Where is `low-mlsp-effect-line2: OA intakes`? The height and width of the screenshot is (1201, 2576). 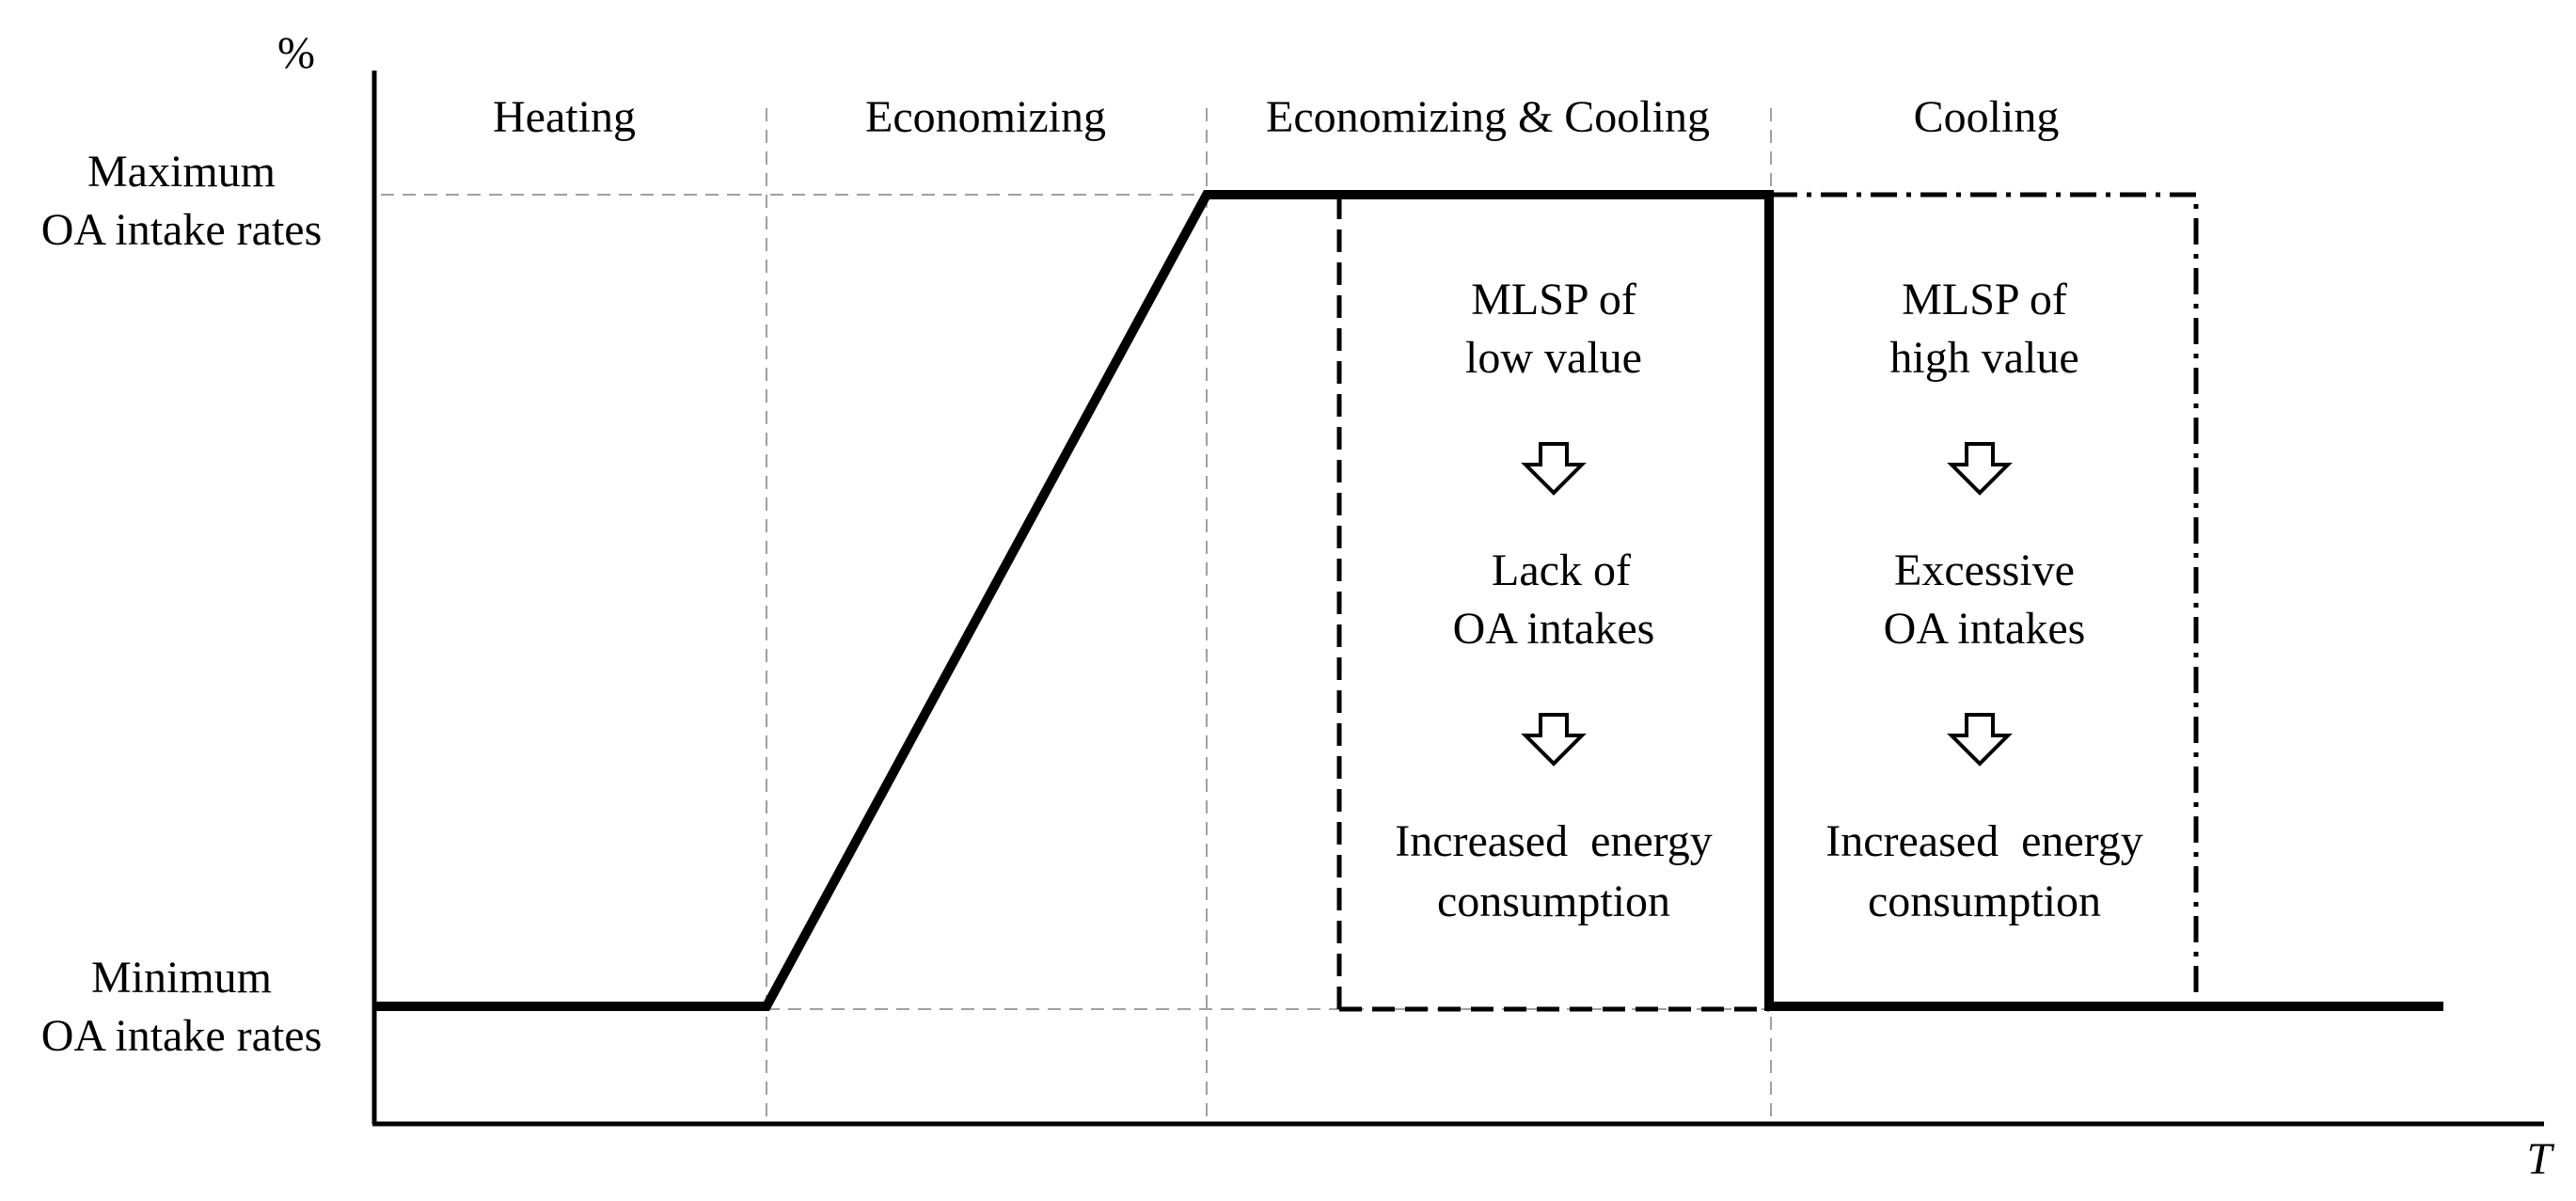 low-mlsp-effect-line2: OA intakes is located at coordinates (1554, 629).